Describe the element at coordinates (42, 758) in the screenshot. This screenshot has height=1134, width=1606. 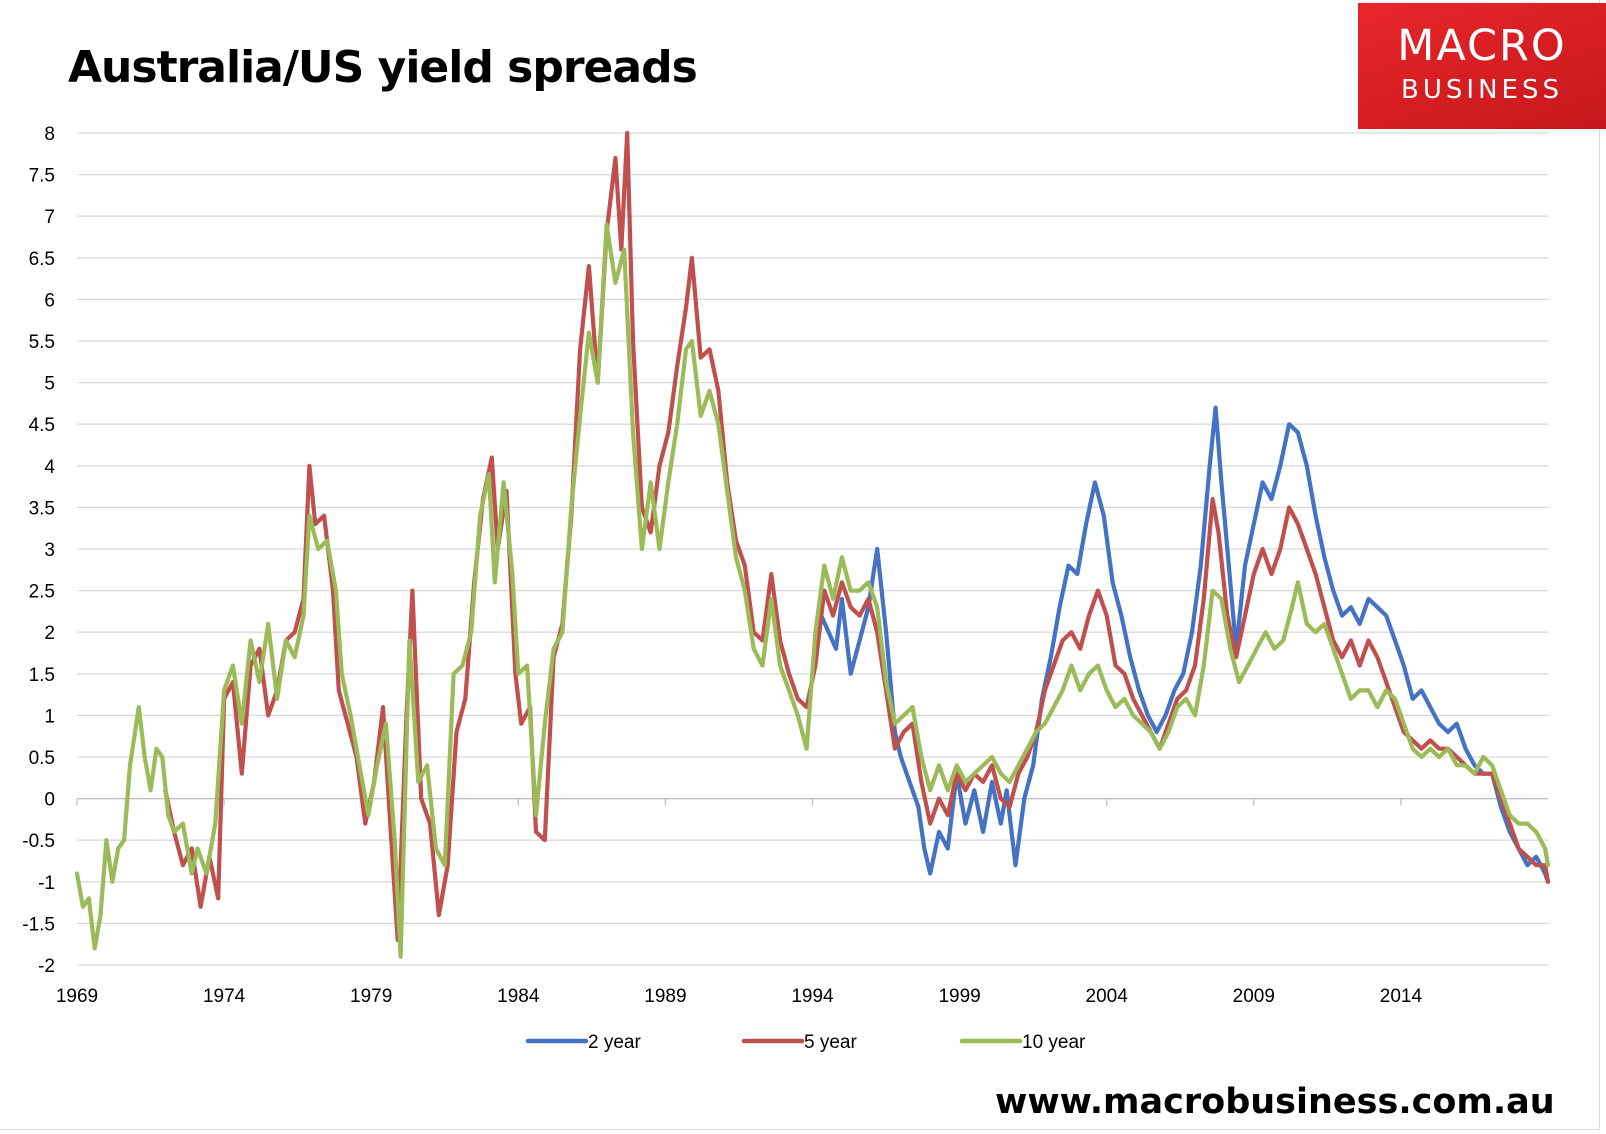
I see `y-tick-label: 0.5` at that location.